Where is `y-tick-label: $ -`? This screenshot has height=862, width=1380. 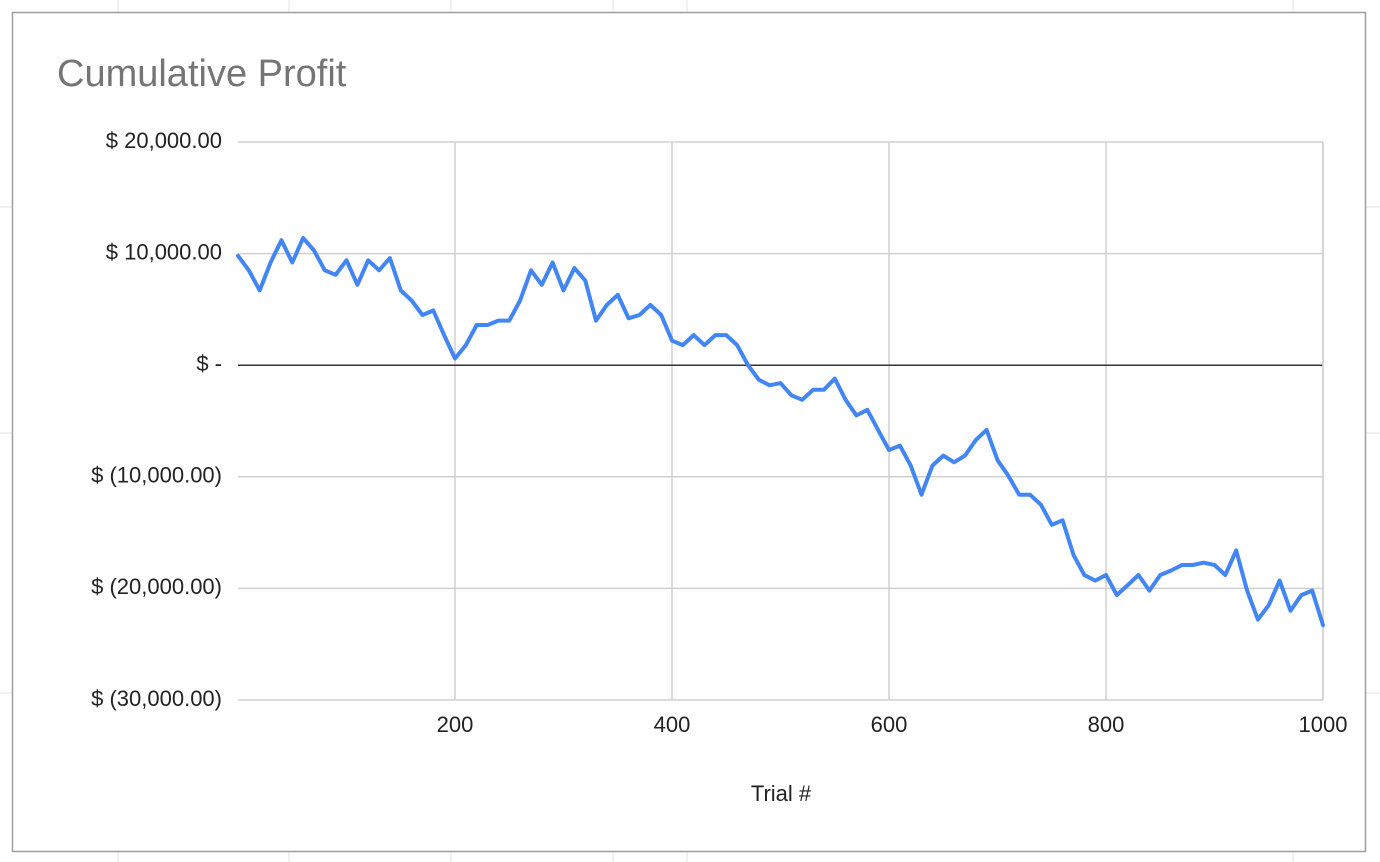
y-tick-label: $ - is located at coordinates (209, 363).